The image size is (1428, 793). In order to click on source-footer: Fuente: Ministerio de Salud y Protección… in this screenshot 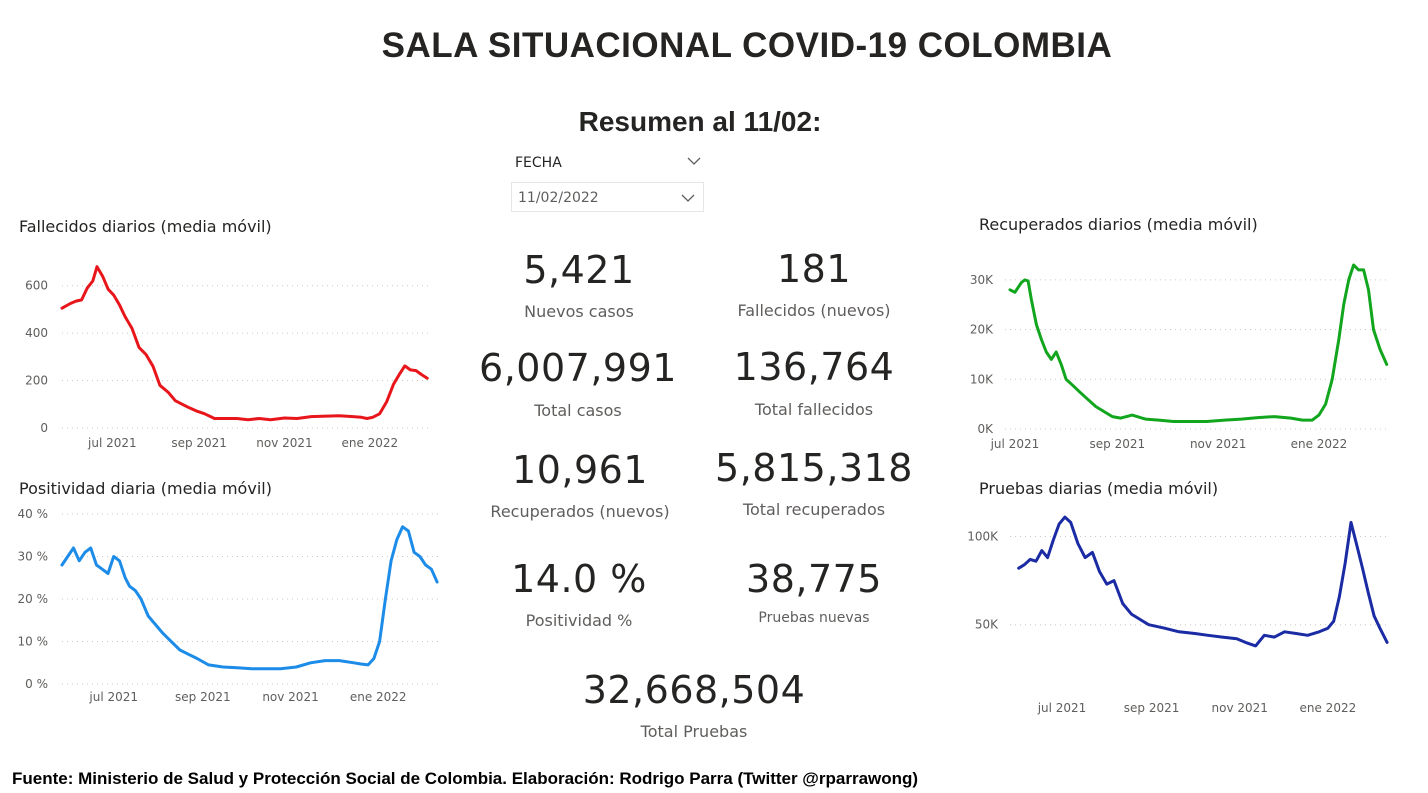, I will do `click(465, 778)`.